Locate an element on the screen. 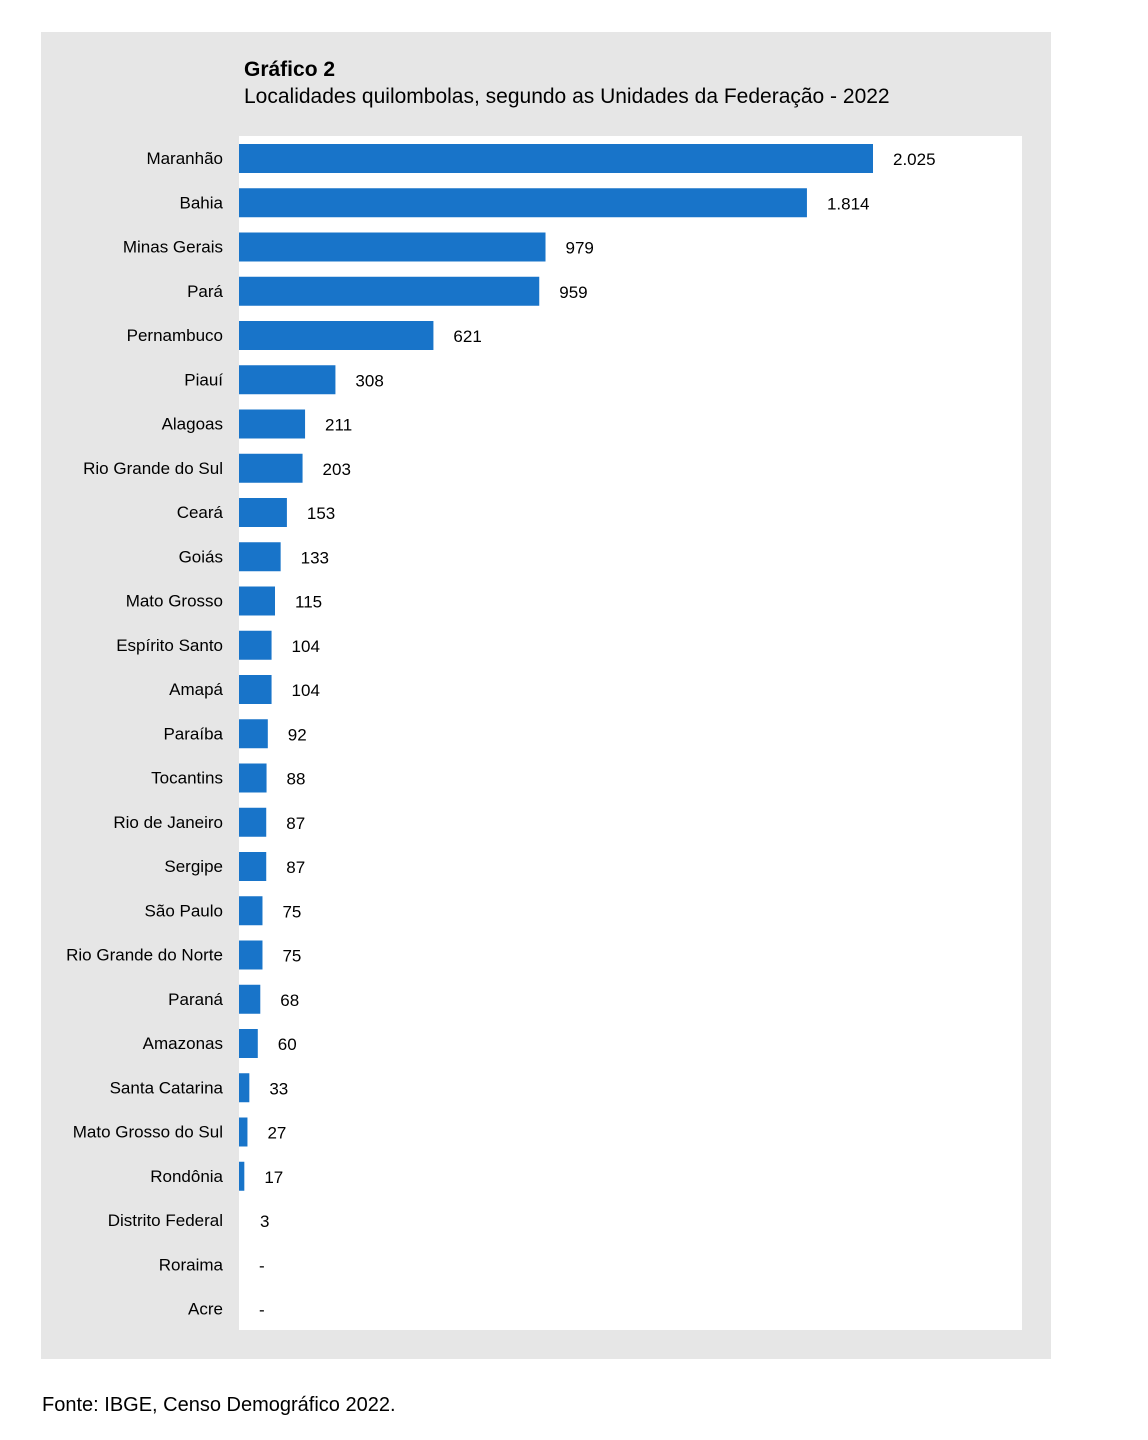  category-label: Distrito Federal is located at coordinates (165, 1220).